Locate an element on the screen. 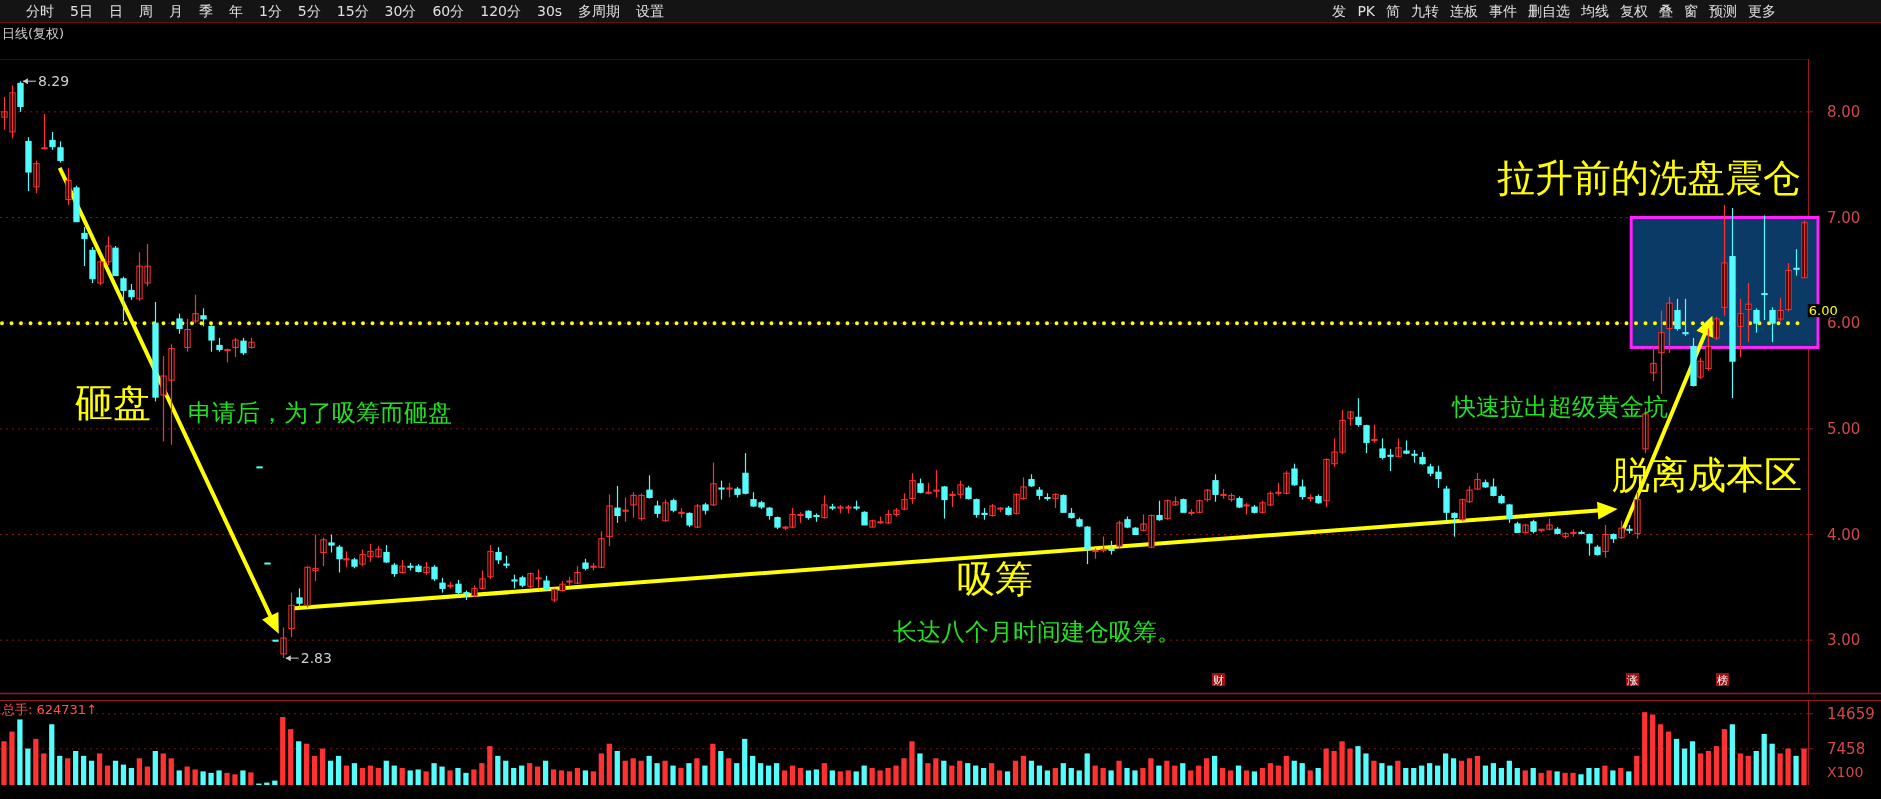  y-tick-label: 14659 is located at coordinates (1851, 713).